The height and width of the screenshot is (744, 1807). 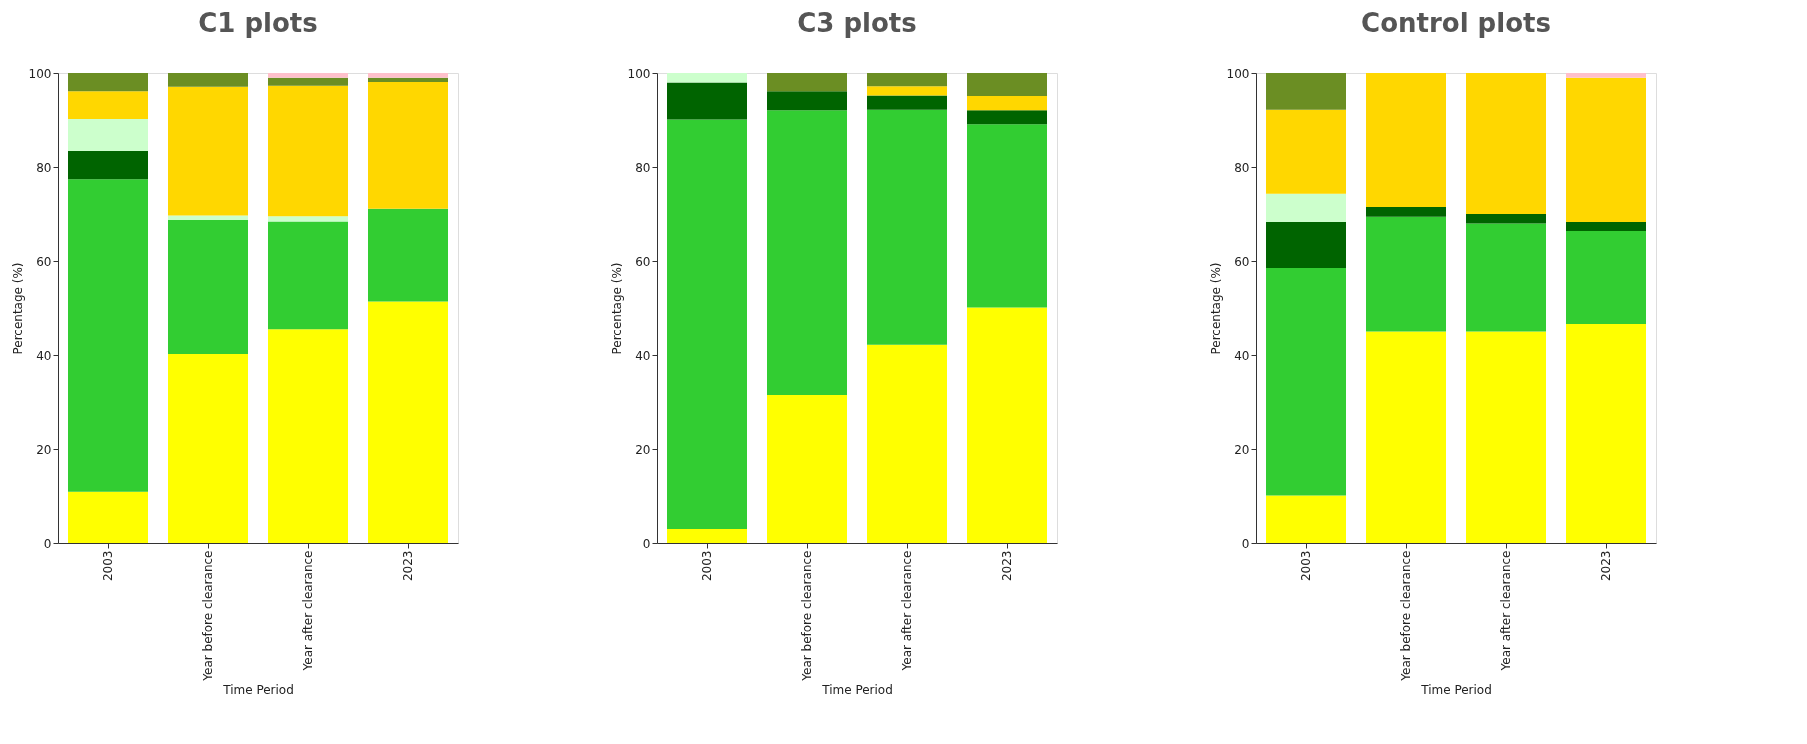 I want to click on chart-title: C3 plots, so click(x=857, y=23).